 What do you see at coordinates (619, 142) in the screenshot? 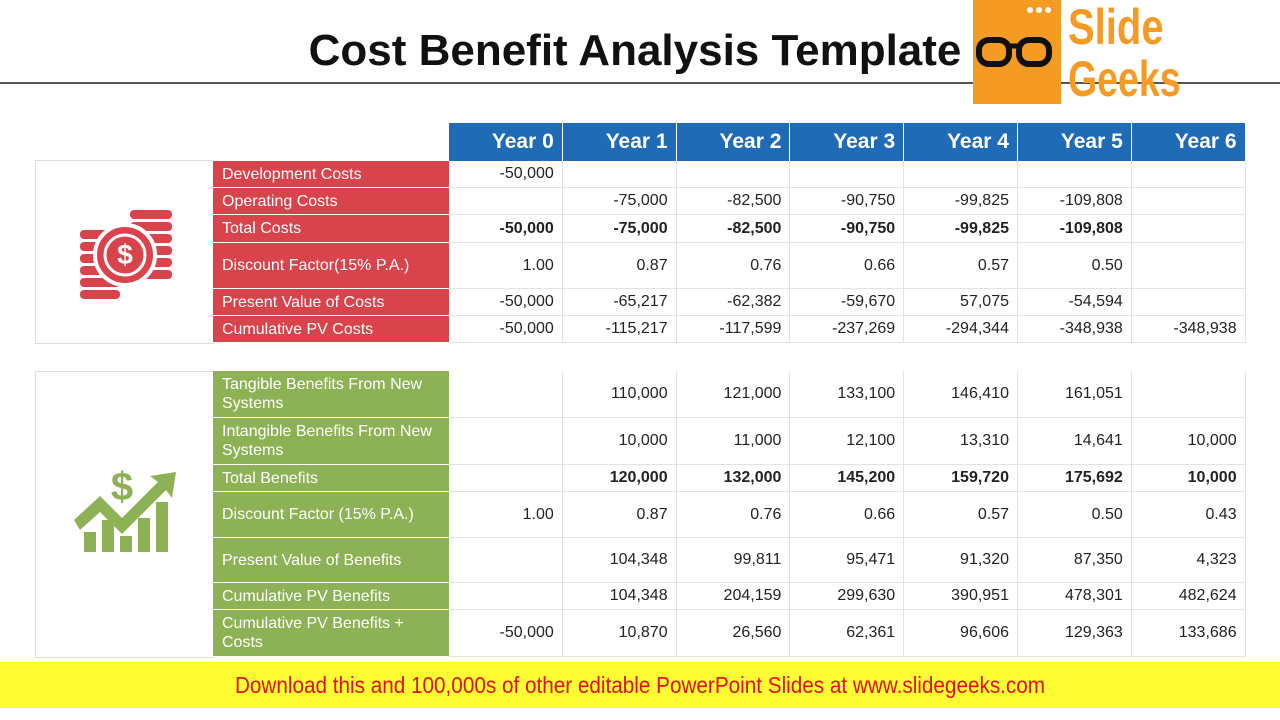
I see `year-header: Year 1` at bounding box center [619, 142].